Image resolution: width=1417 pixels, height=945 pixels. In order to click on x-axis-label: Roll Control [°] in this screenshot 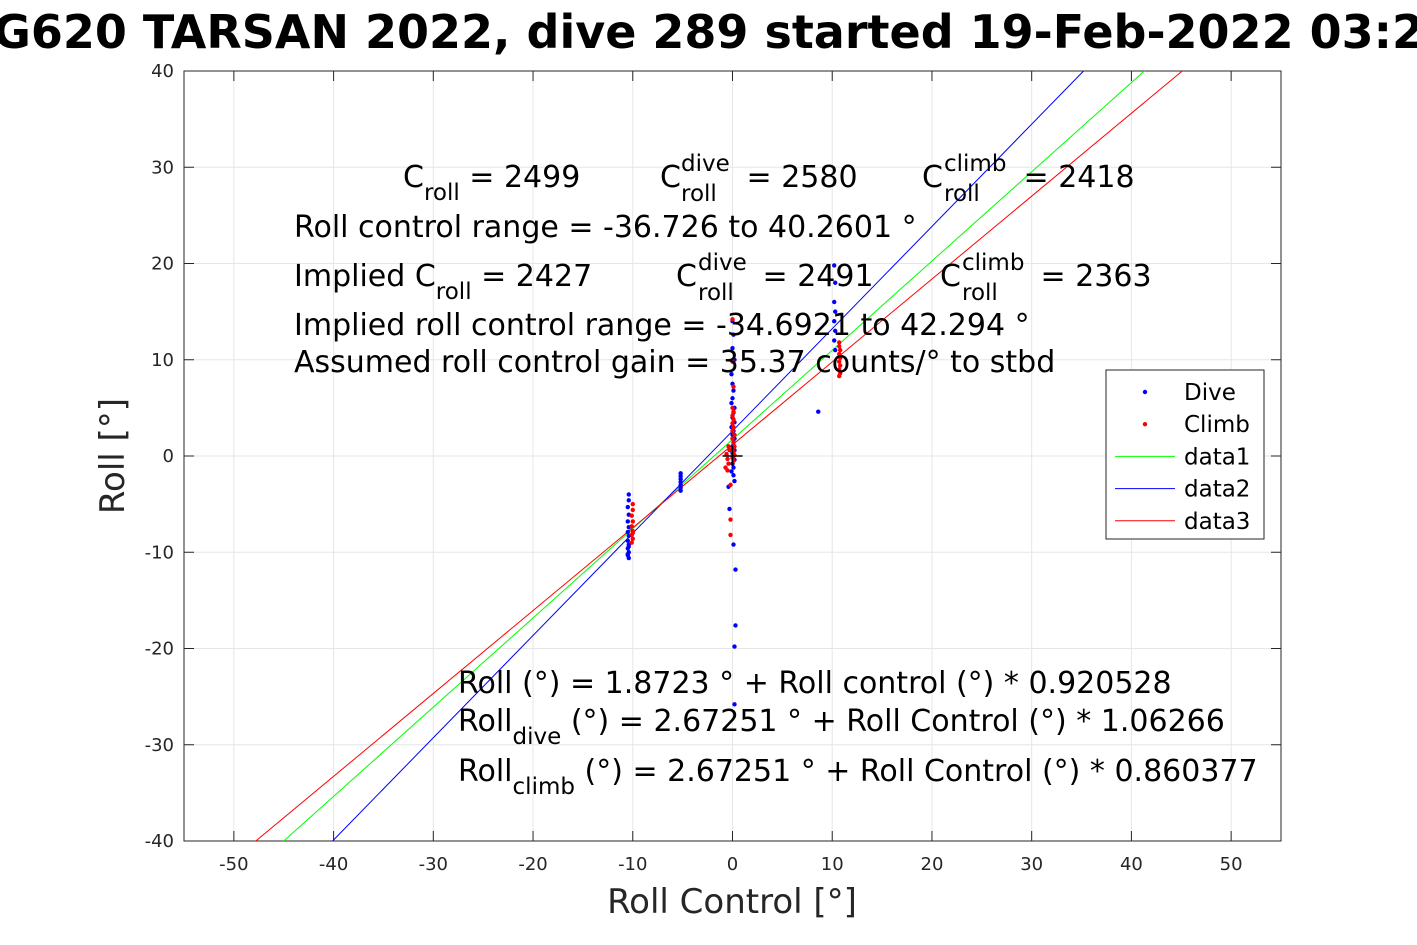, I will do `click(732, 902)`.